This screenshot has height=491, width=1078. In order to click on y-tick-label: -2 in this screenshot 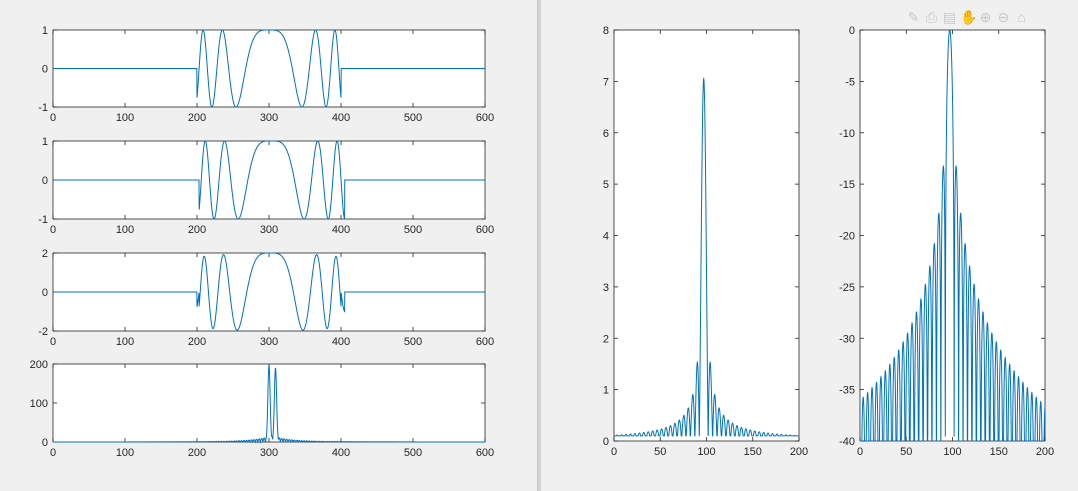, I will do `click(43, 332)`.